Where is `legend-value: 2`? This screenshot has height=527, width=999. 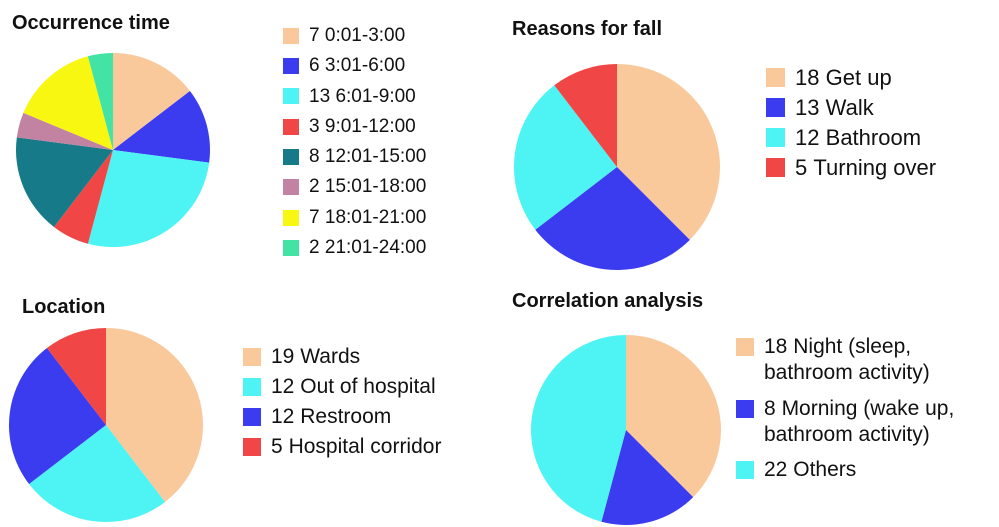
legend-value: 2 is located at coordinates (314, 248).